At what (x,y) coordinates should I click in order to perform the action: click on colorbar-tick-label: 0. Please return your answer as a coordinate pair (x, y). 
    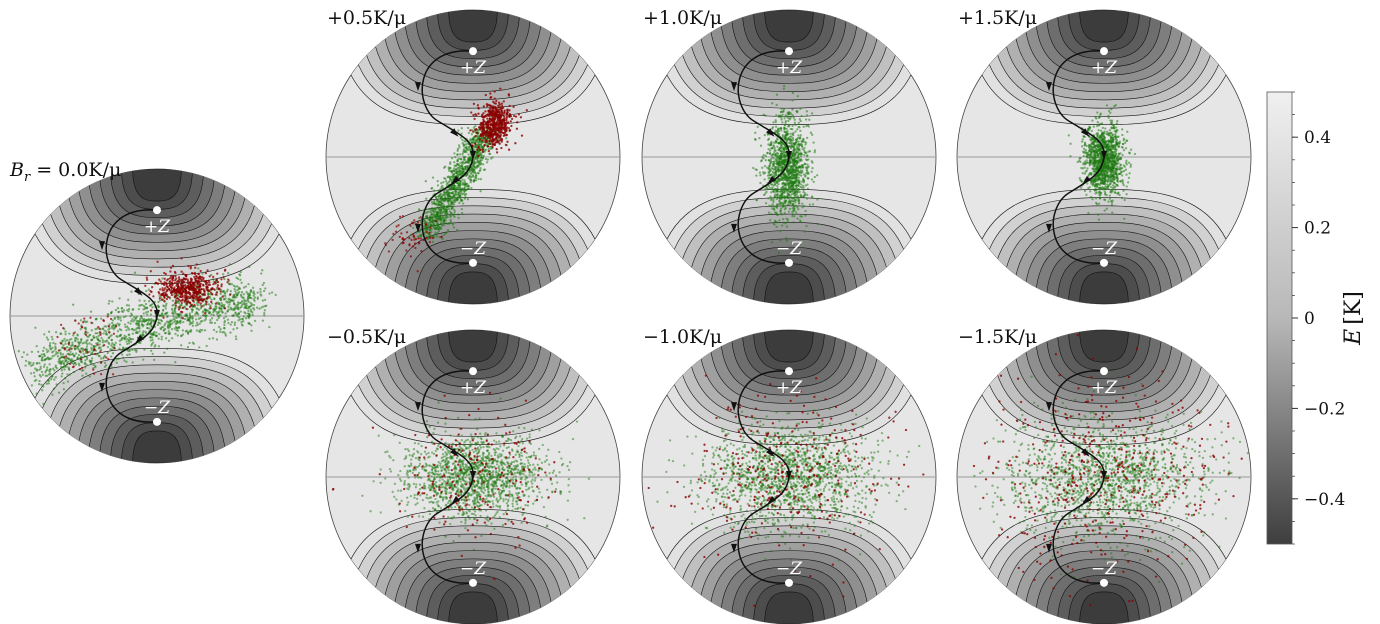
    Looking at the image, I should click on (1309, 319).